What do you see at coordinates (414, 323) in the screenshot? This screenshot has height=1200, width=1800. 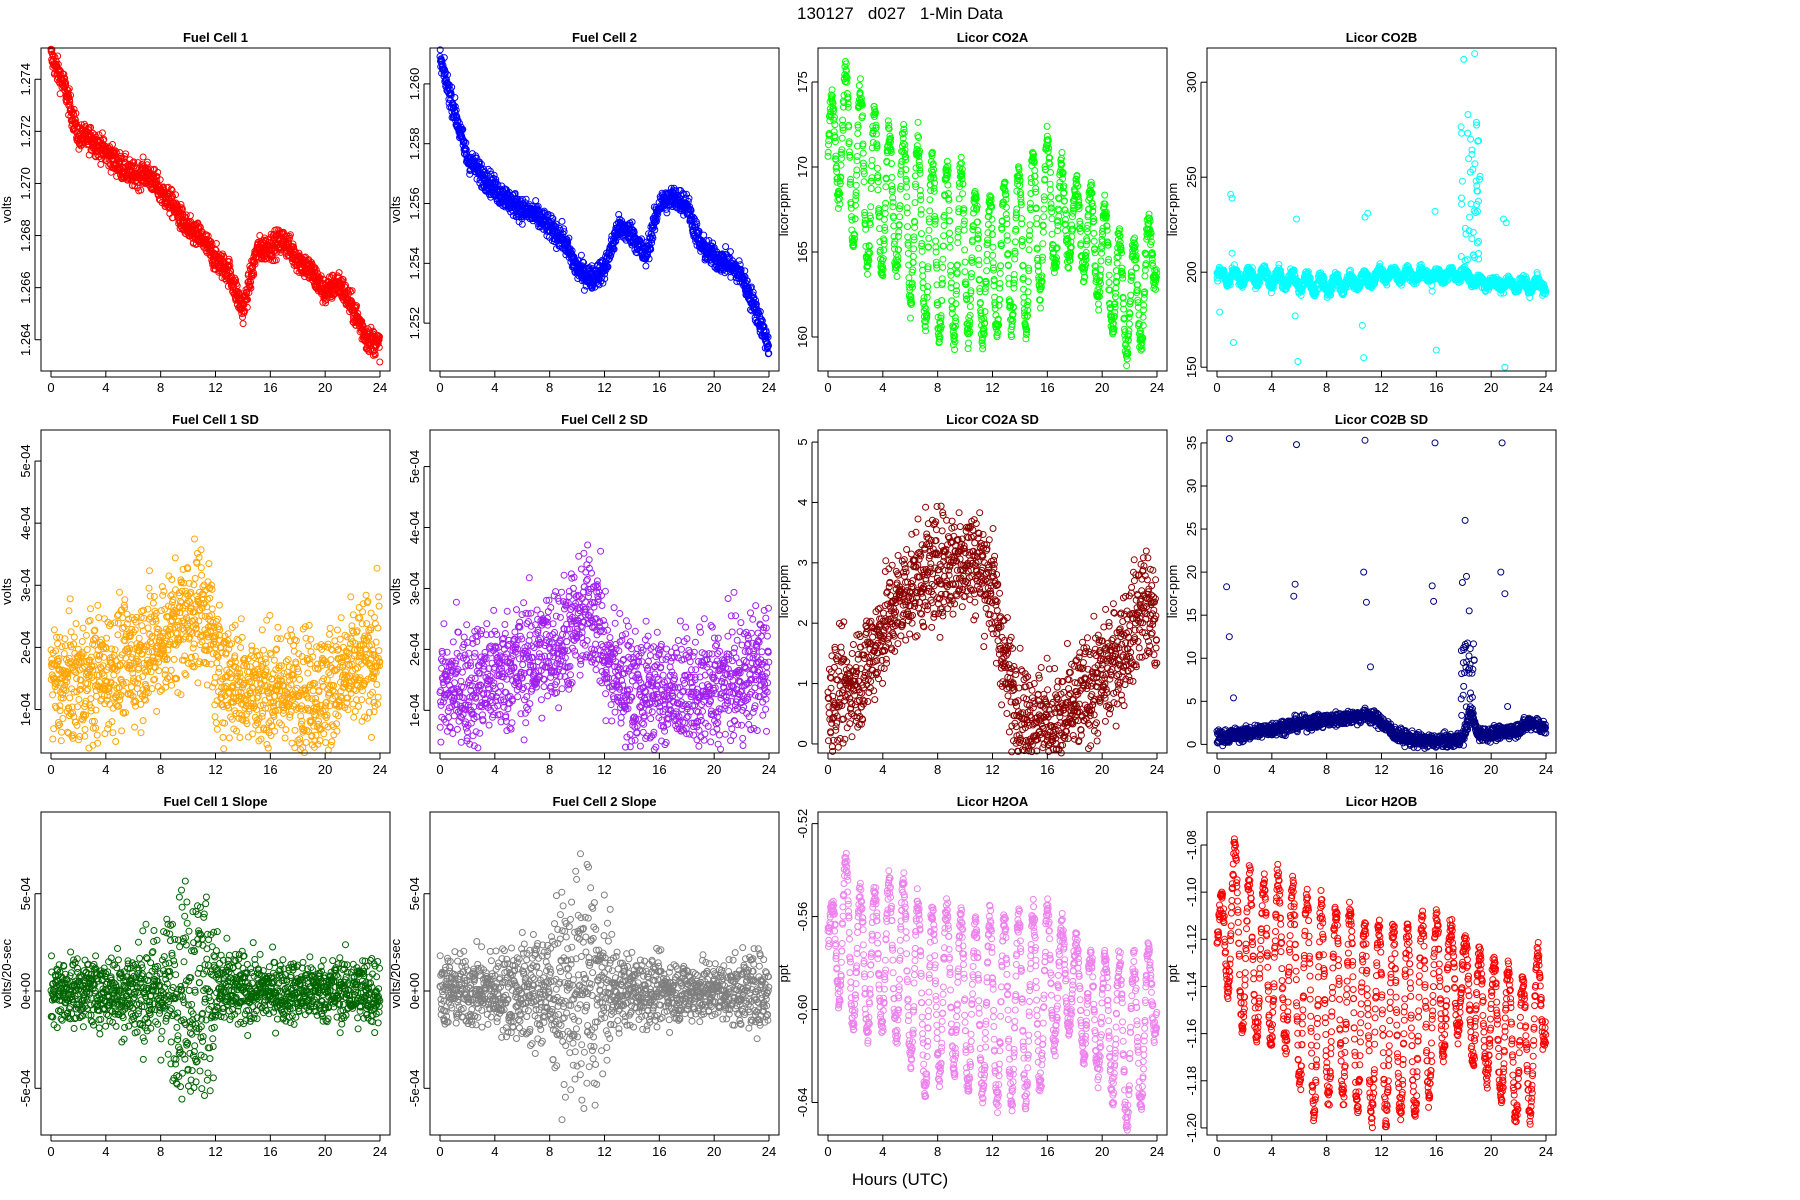 I see `y-tick-label: 1.252` at bounding box center [414, 323].